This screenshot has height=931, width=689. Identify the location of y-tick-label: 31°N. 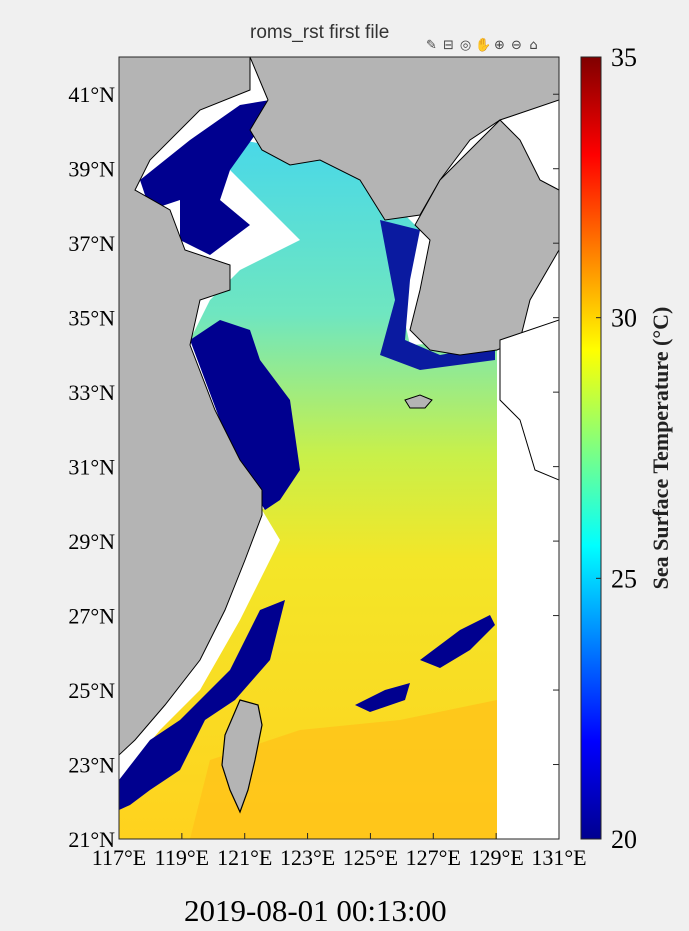
(91, 467).